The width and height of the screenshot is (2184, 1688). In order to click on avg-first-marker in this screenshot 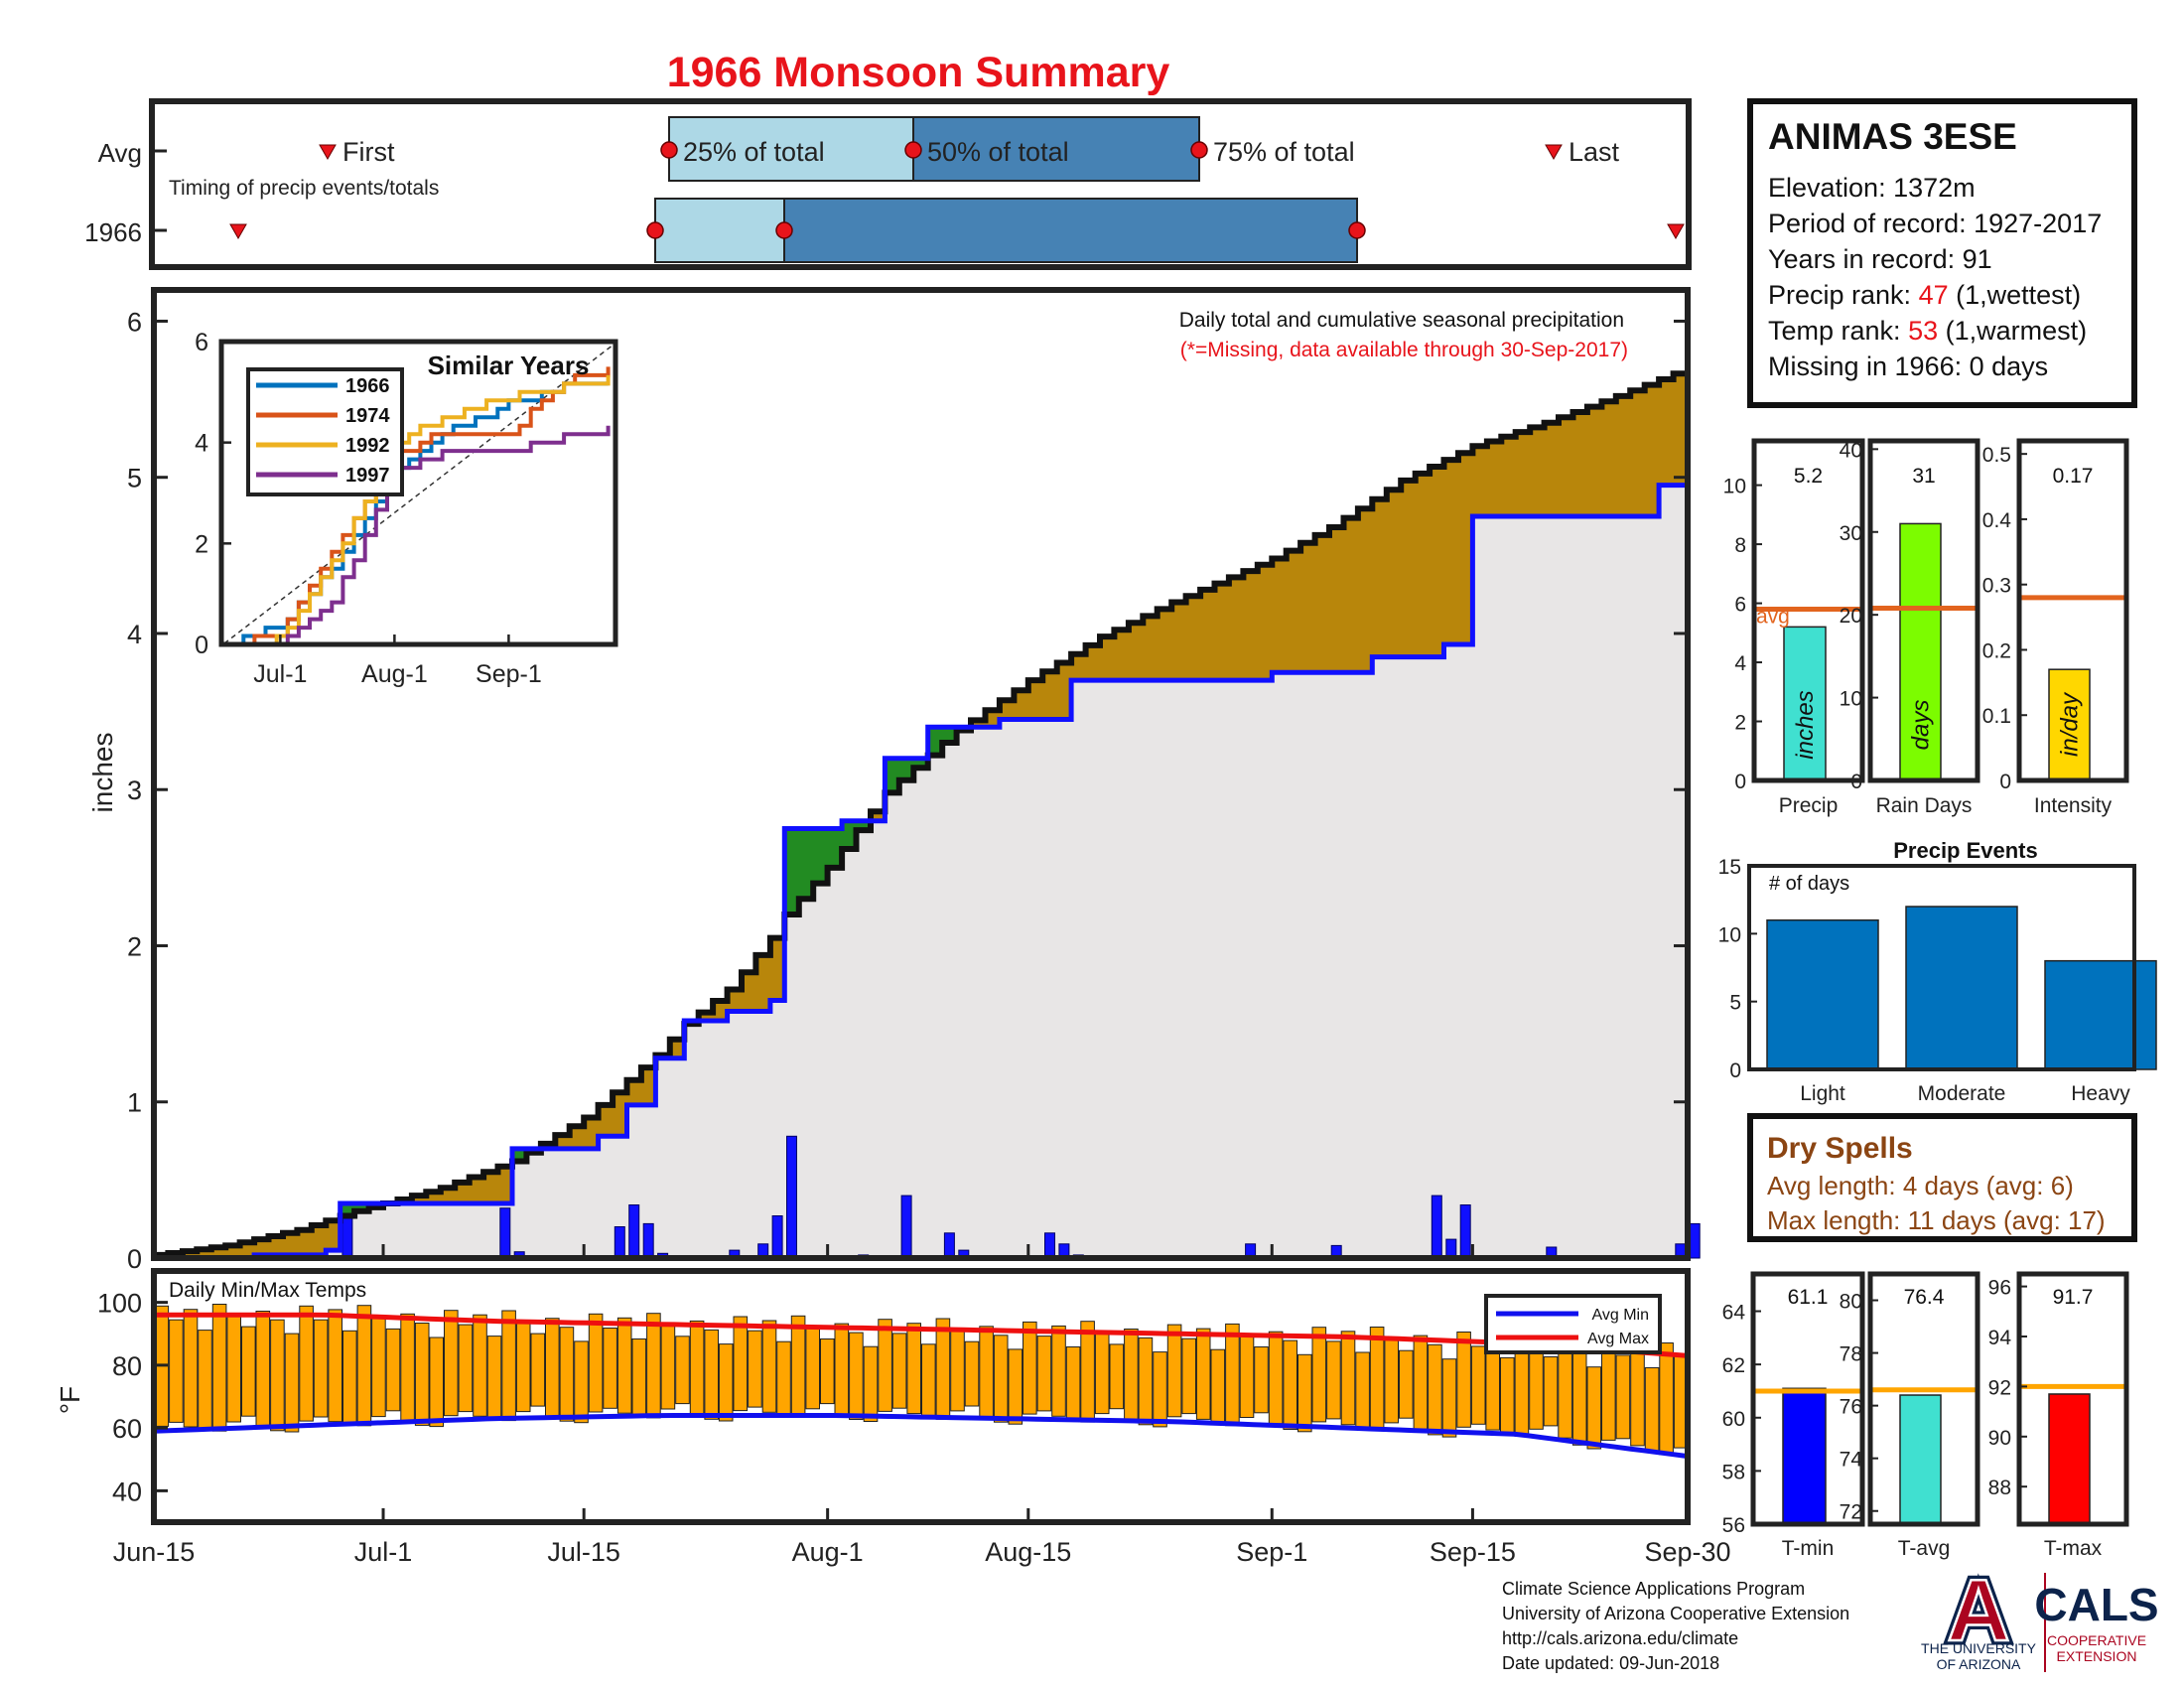, I will do `click(328, 152)`.